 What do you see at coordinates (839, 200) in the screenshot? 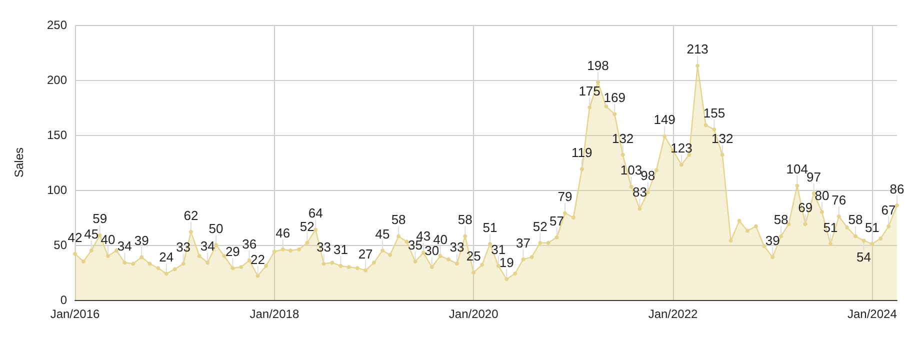
I see `data-label: 76` at bounding box center [839, 200].